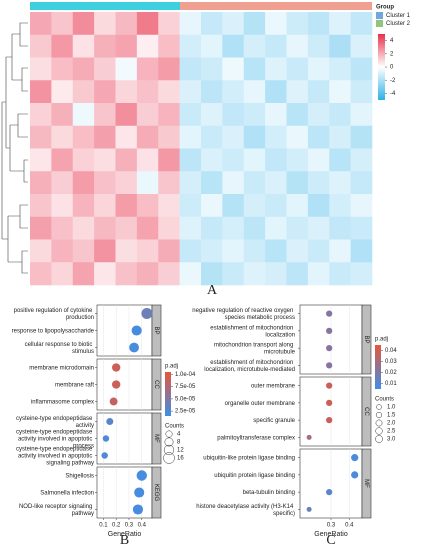 This screenshot has height=550, width=429. Describe the element at coordinates (185, 387) in the screenshot. I see `colorbar-label: 7.5e-05` at that location.